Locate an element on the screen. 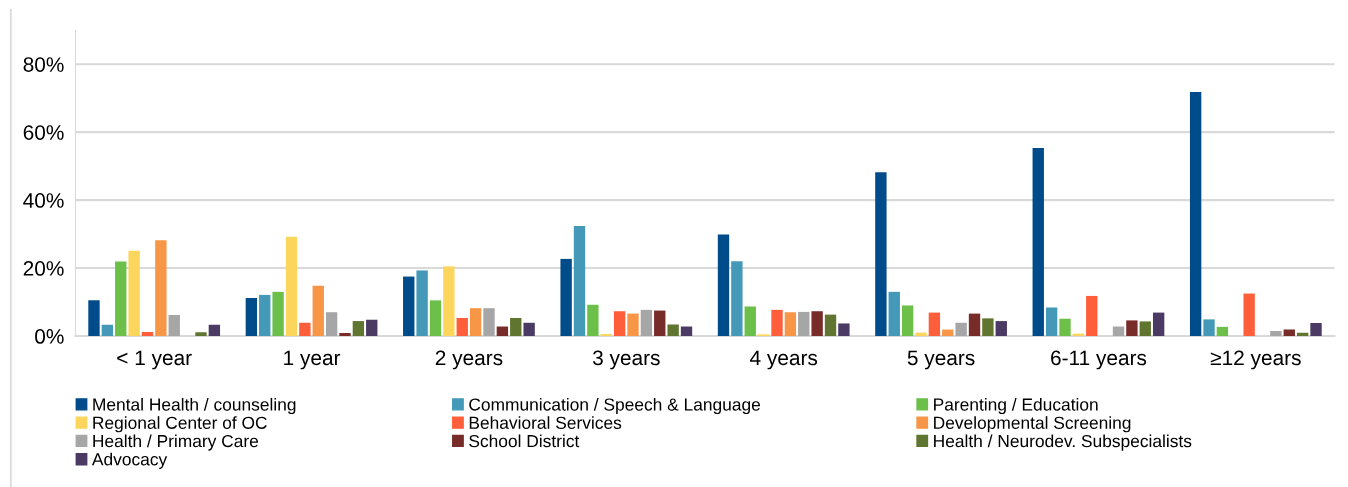 Image resolution: width=1348 pixels, height=487 pixels. legend-label: School District is located at coordinates (524, 441).